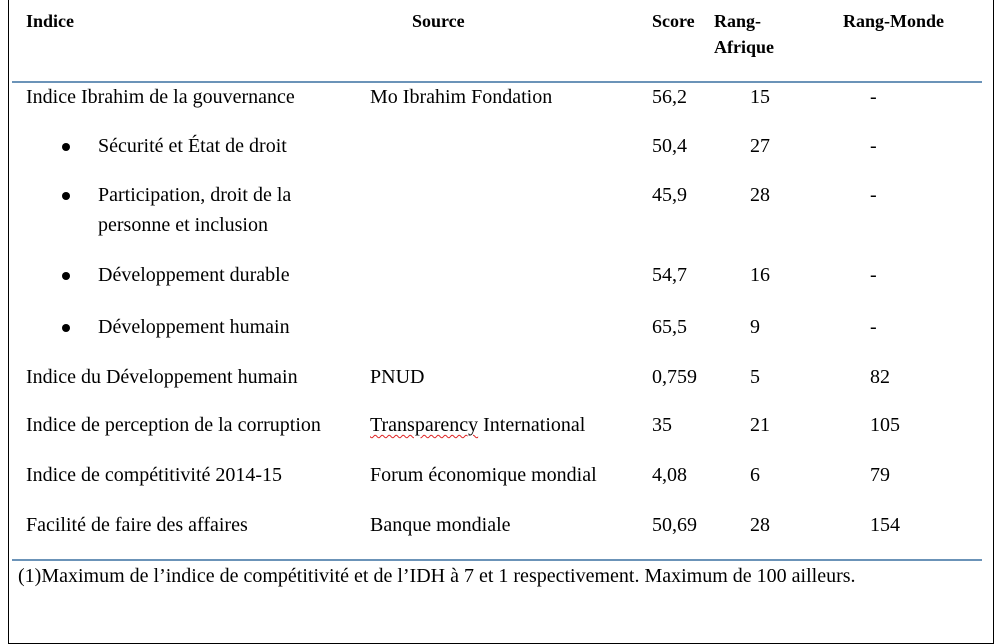 The height and width of the screenshot is (644, 996). I want to click on row-indice: Indice de compétitivité 2014-15, so click(154, 475).